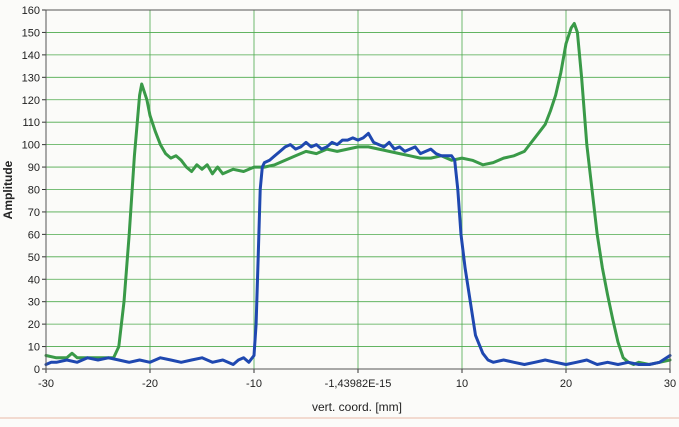 Image resolution: width=679 pixels, height=427 pixels. I want to click on y-tick-label: 90, so click(34, 168).